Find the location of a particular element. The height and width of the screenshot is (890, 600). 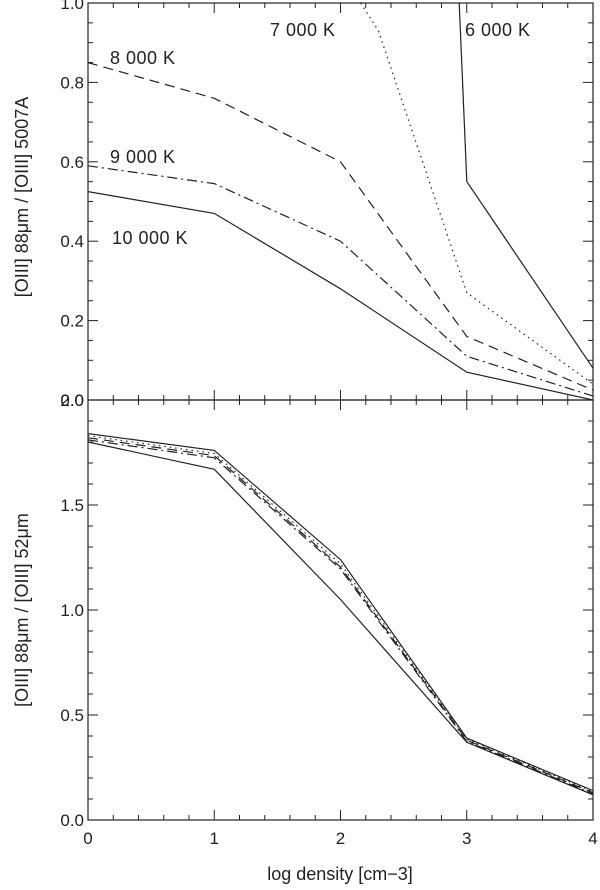

x-tick-label: 4 is located at coordinates (592, 838).